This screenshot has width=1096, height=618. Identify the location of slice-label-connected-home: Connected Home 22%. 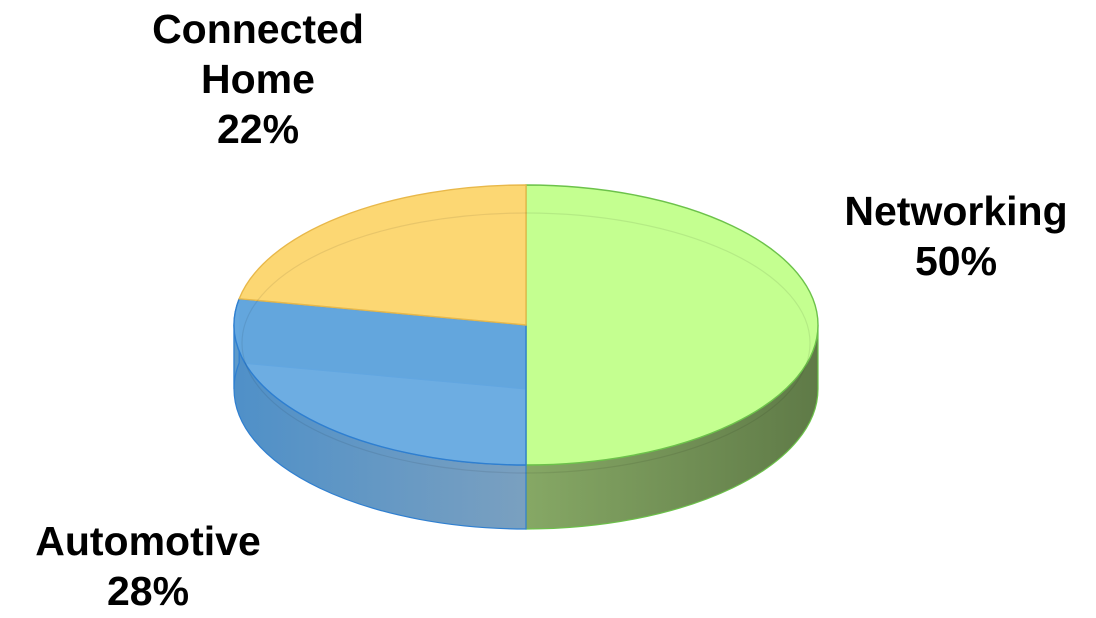
(258, 79).